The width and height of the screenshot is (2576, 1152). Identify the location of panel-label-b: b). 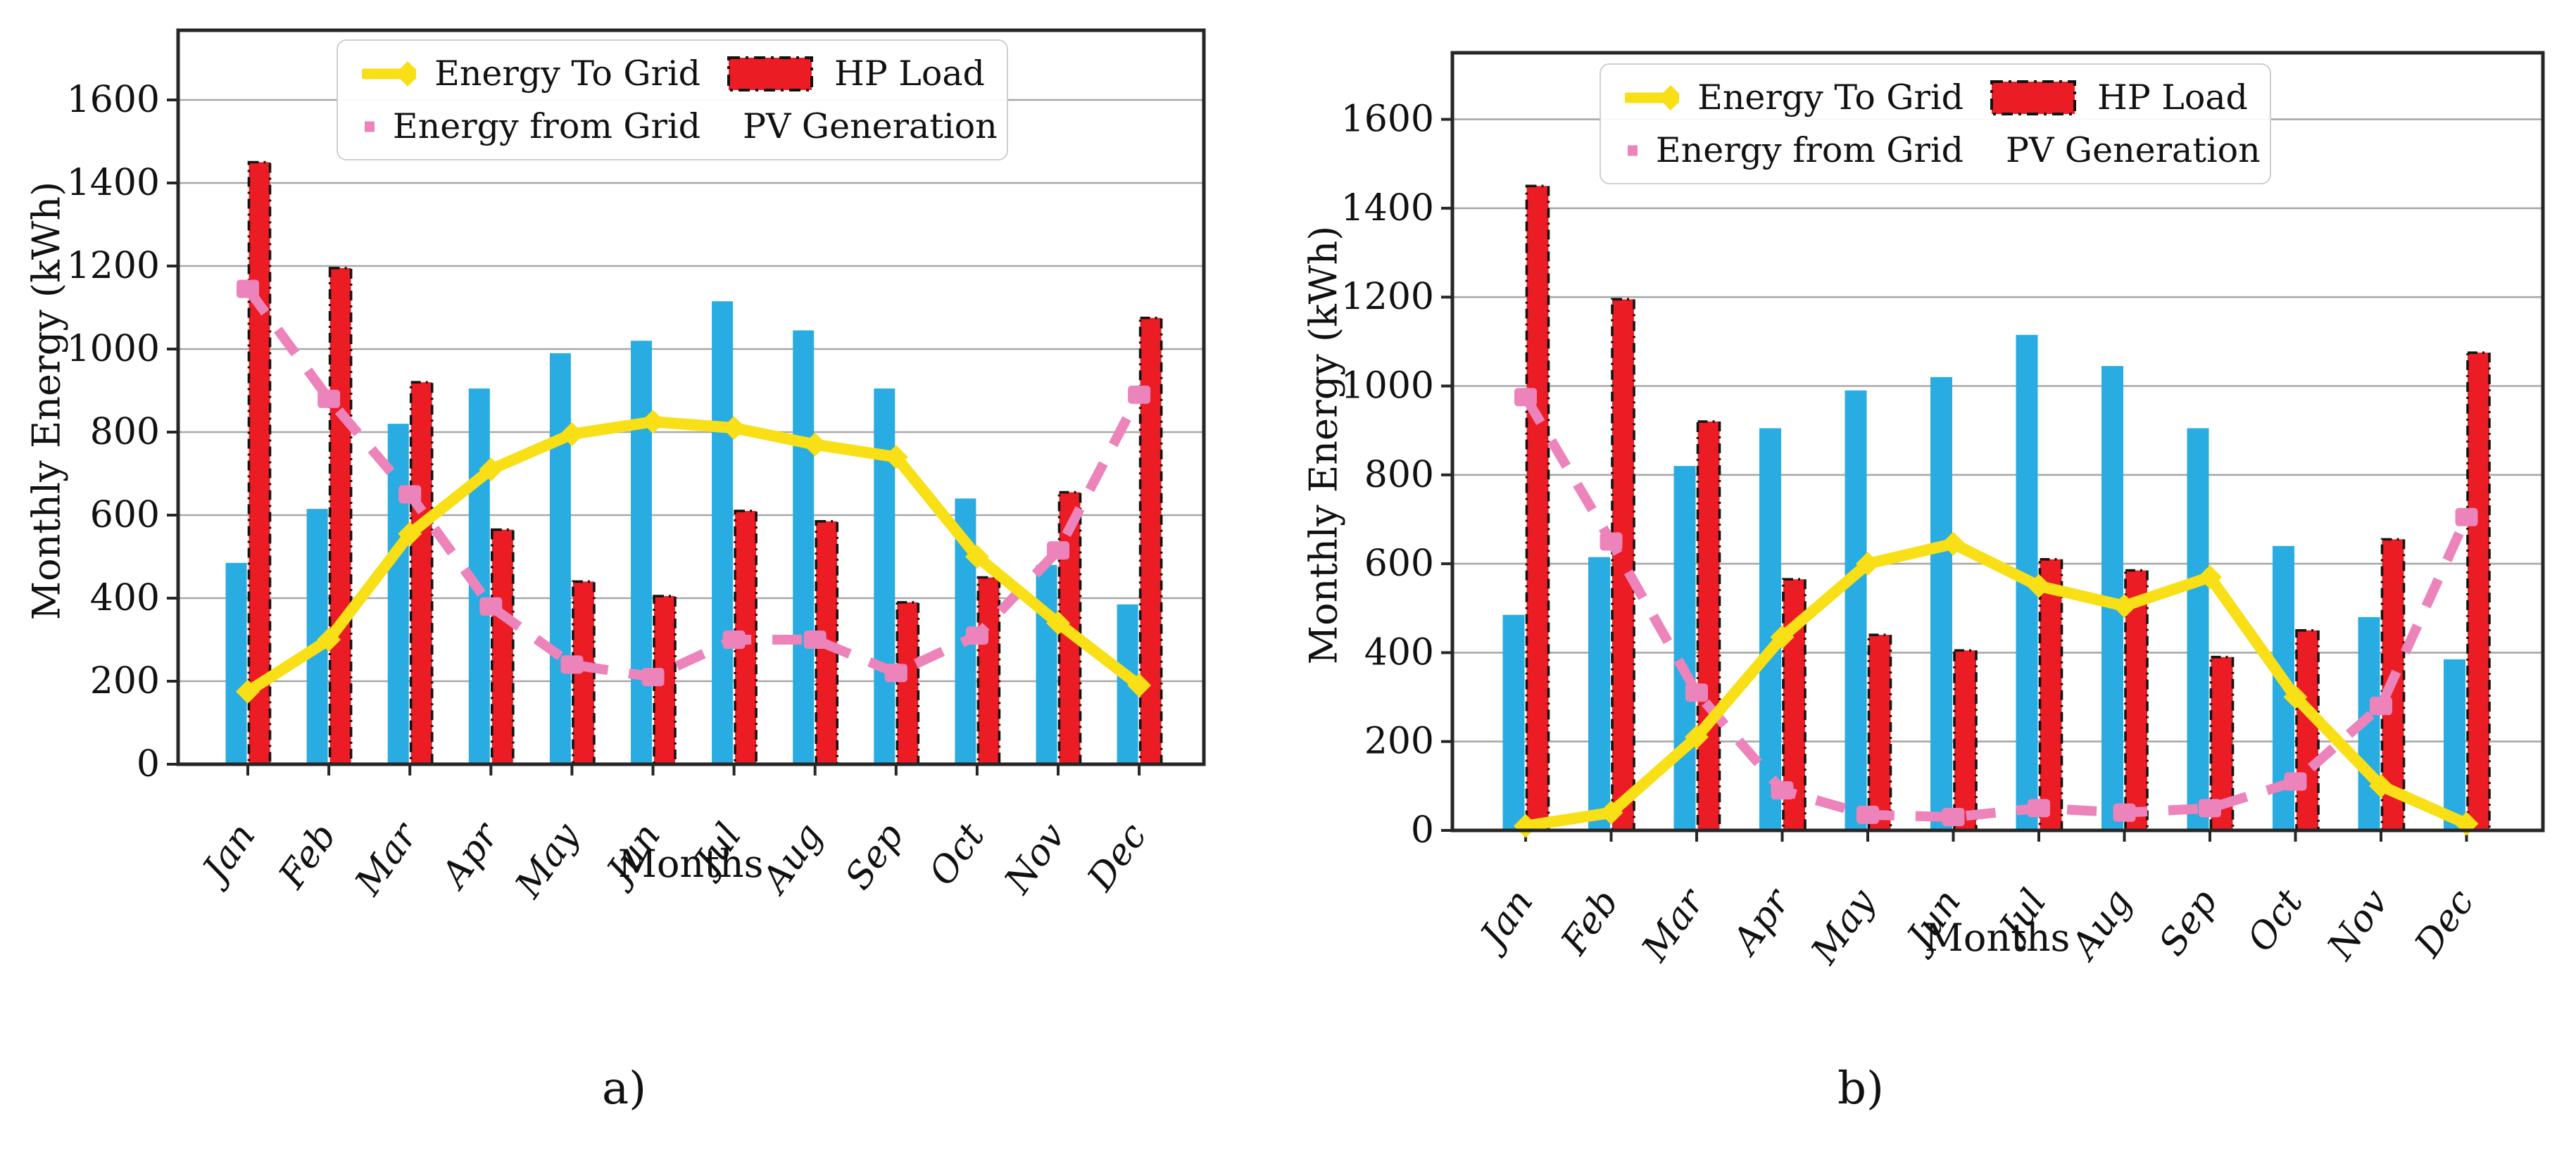
(1861, 1089).